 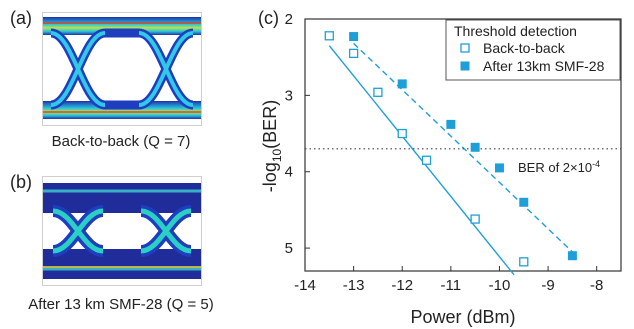 I want to click on threshold-label-exp: -4, so click(x=596, y=164).